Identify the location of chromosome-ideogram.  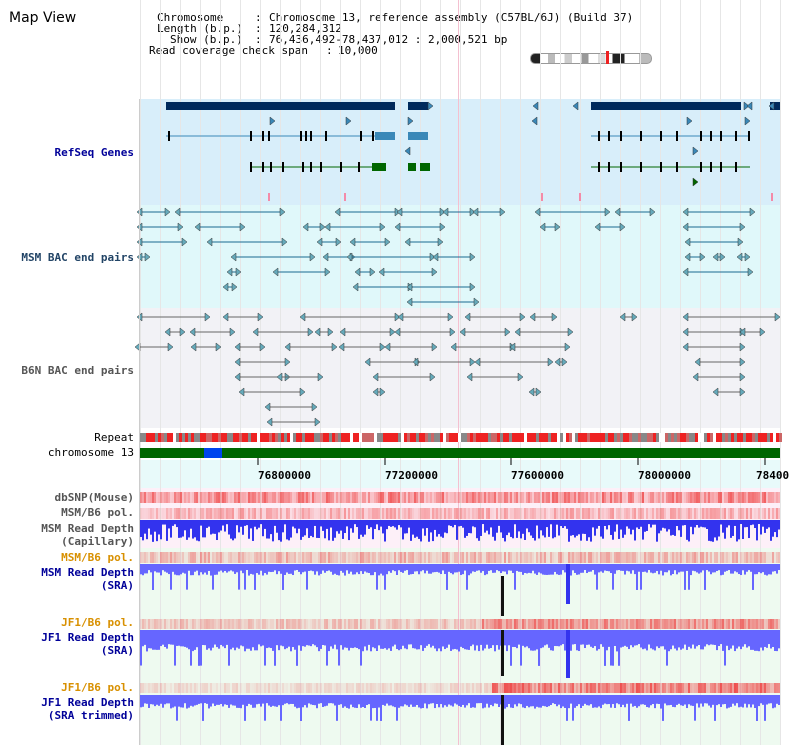
(591, 58).